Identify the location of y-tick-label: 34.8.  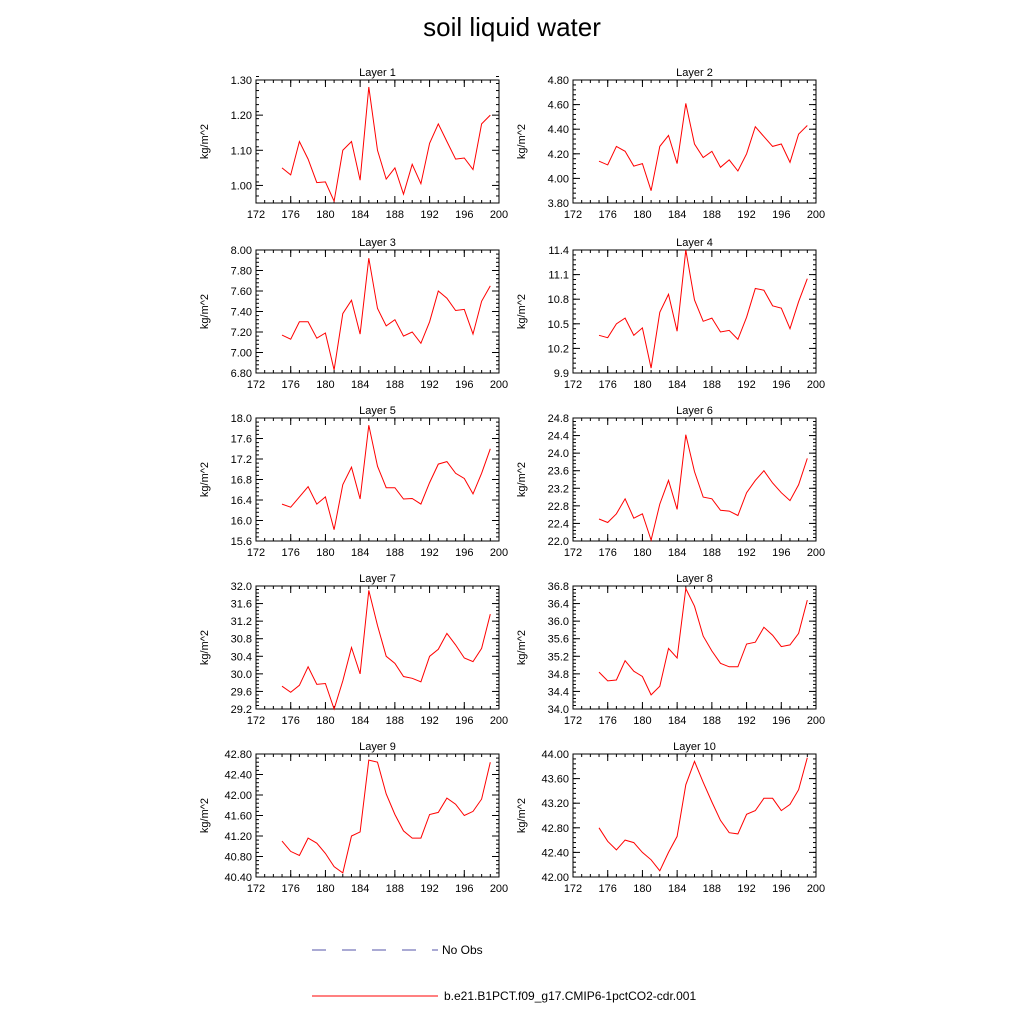
(558, 675).